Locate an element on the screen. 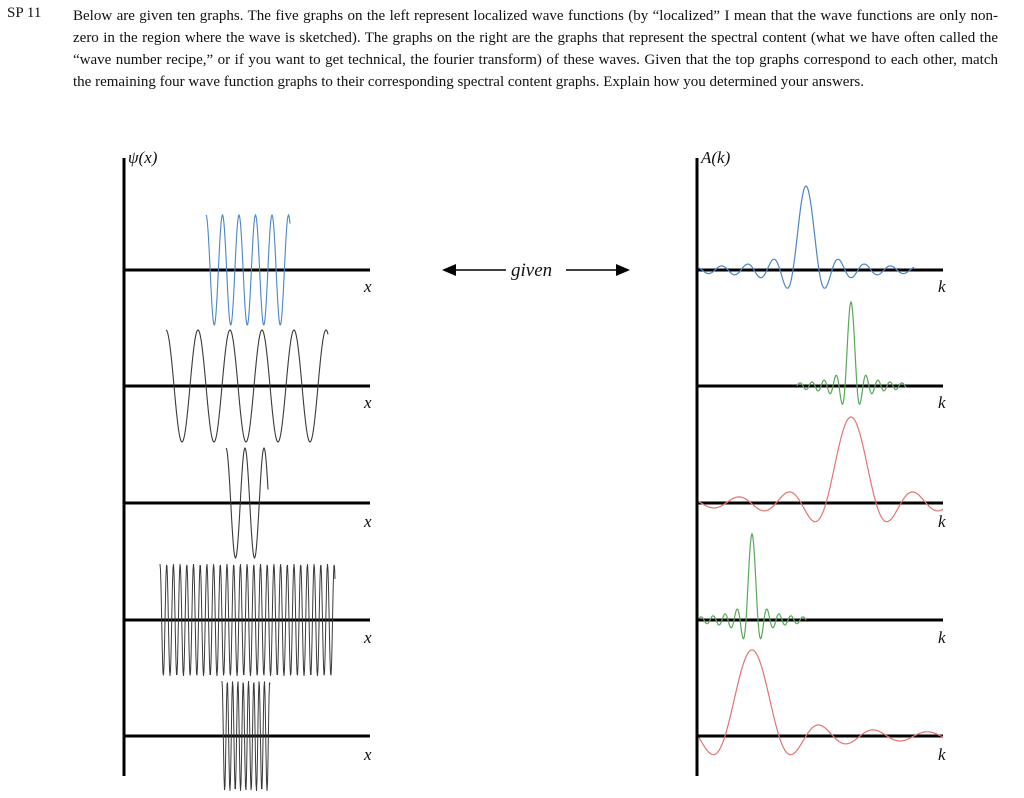 The height and width of the screenshot is (798, 1024). x-label-3: x is located at coordinates (367, 521).